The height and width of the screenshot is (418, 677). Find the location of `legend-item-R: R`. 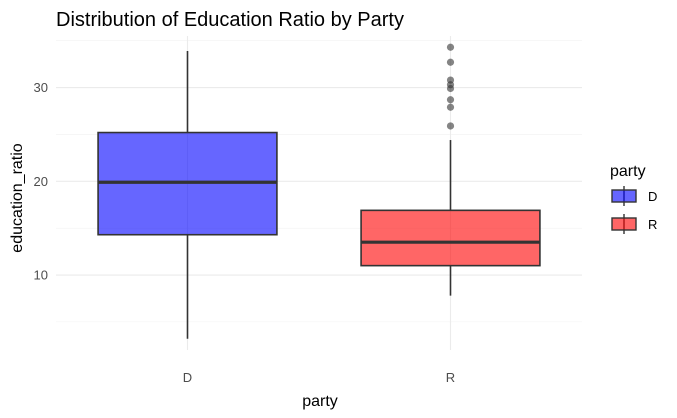

legend-item-R: R is located at coordinates (634, 224).